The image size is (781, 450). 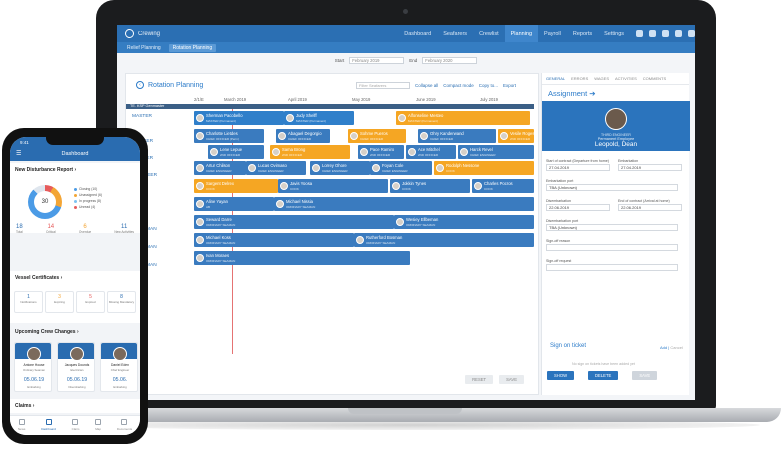 What do you see at coordinates (220, 168) in the screenshot?
I see `crew-assignment-bar: Artur Chilson CHIEF ENGINEER` at bounding box center [220, 168].